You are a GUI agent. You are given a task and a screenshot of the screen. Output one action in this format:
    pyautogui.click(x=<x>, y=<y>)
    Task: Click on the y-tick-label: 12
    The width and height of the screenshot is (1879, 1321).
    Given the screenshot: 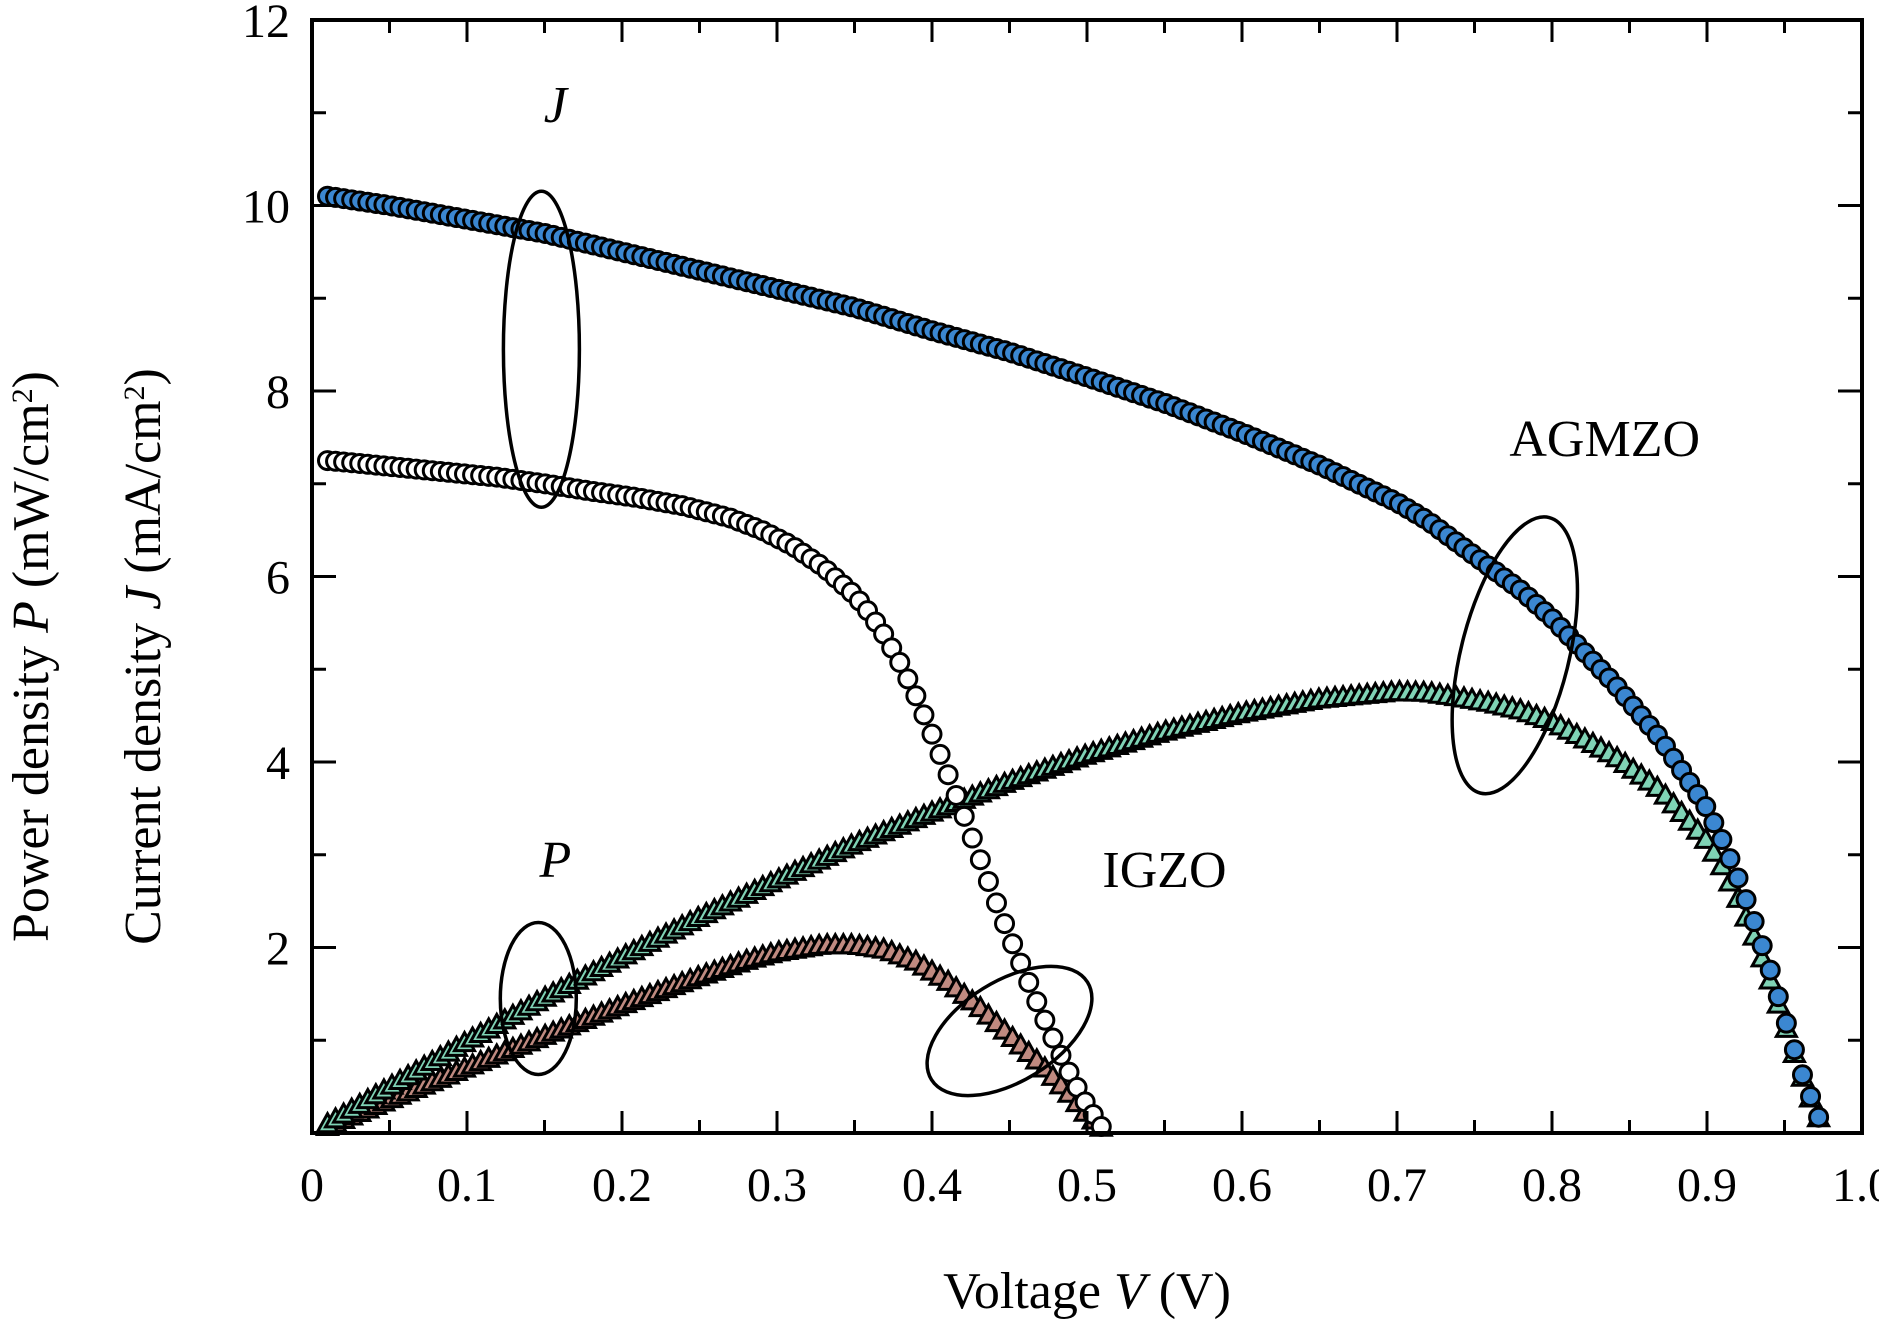 What is the action you would take?
    pyautogui.click(x=266, y=24)
    